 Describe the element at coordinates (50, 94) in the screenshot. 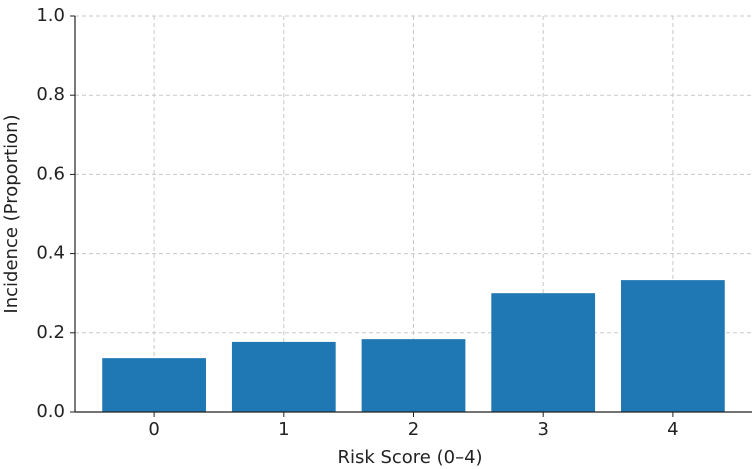

I see `y-tick-label: 0.8` at that location.